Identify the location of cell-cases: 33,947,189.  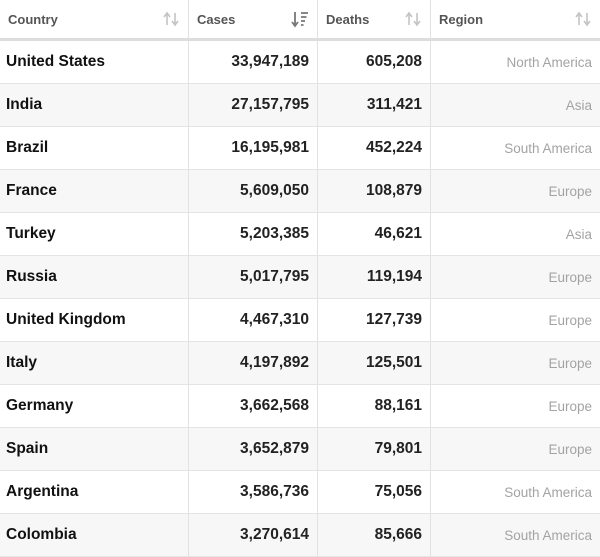
(253, 62).